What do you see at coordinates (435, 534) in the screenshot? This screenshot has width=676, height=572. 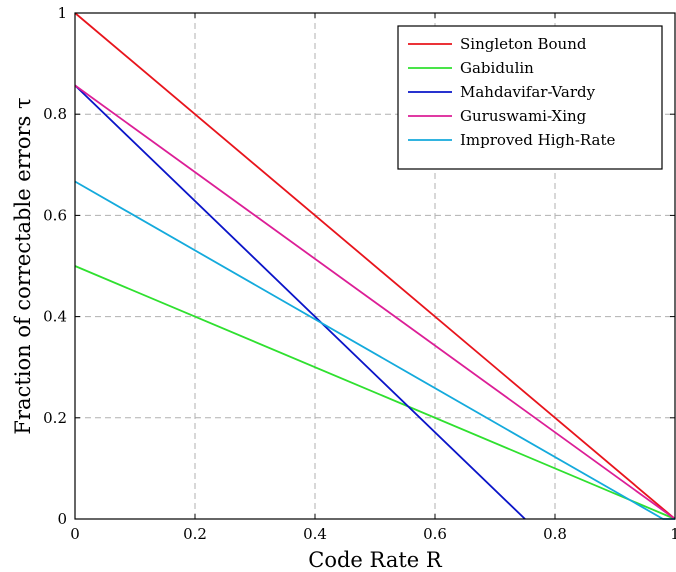 I see `x-tick-label: 0.6` at bounding box center [435, 534].